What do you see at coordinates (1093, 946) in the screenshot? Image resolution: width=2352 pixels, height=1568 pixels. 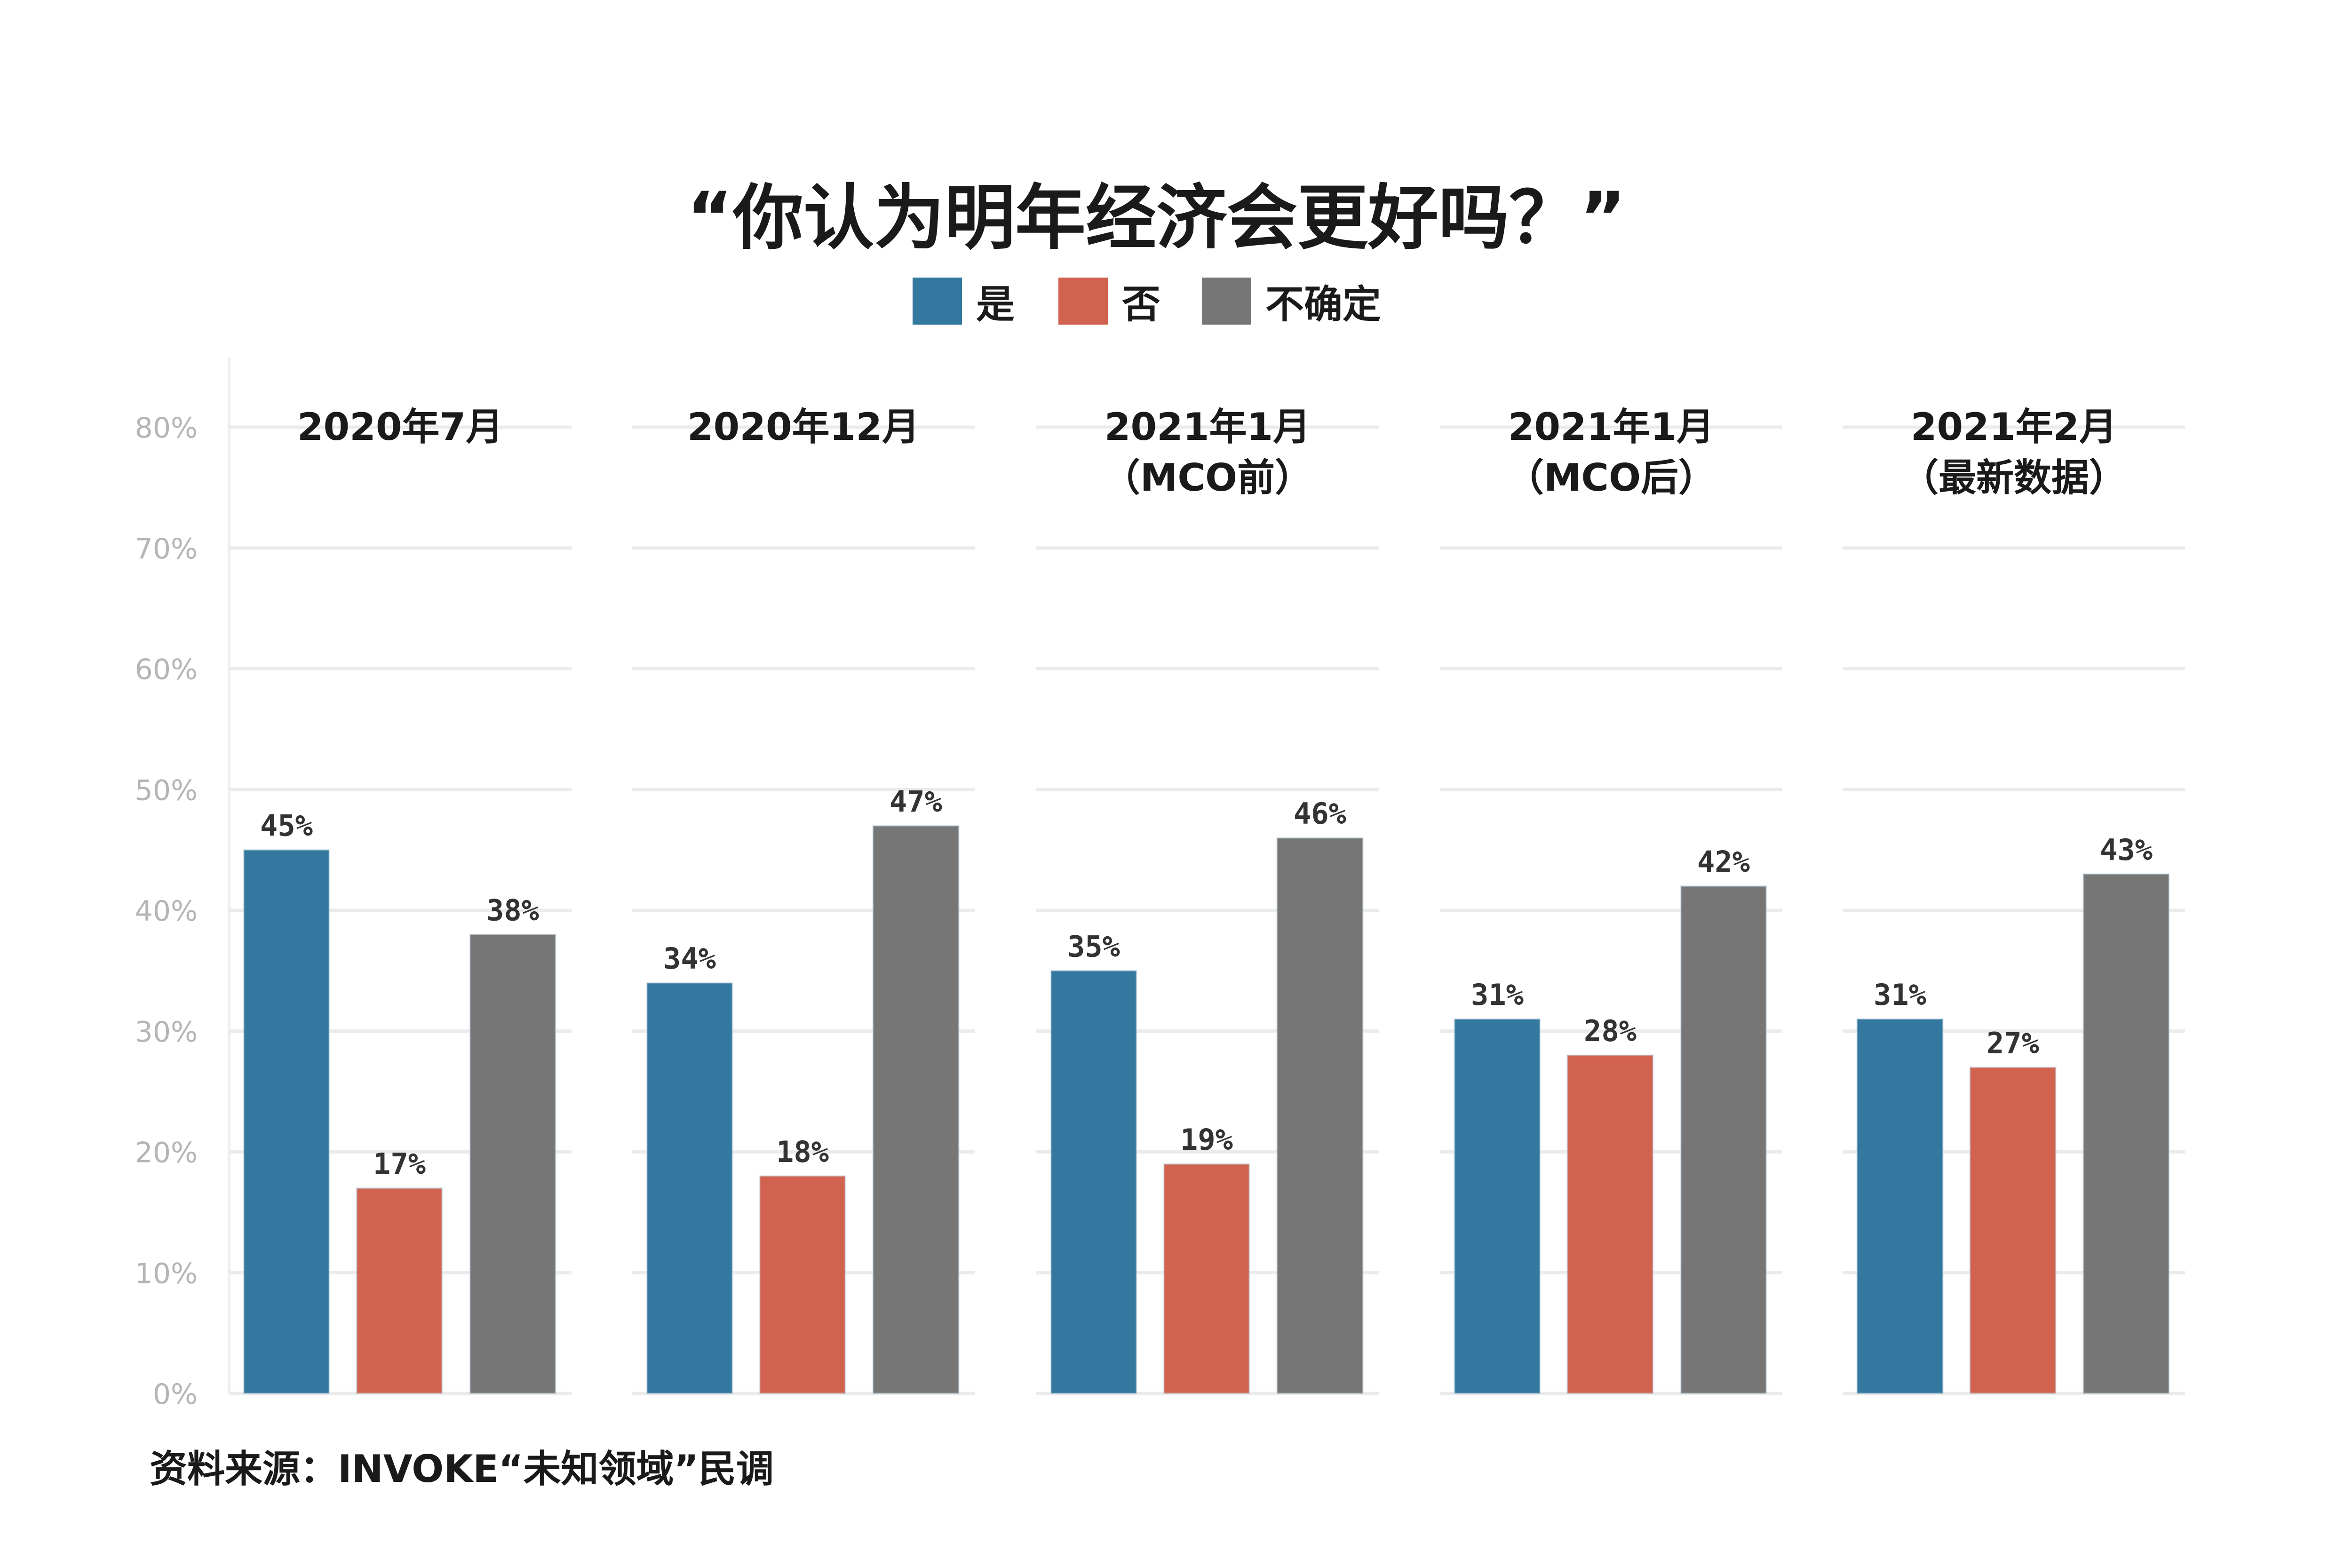 I see `value-label-2-0: 35%` at bounding box center [1093, 946].